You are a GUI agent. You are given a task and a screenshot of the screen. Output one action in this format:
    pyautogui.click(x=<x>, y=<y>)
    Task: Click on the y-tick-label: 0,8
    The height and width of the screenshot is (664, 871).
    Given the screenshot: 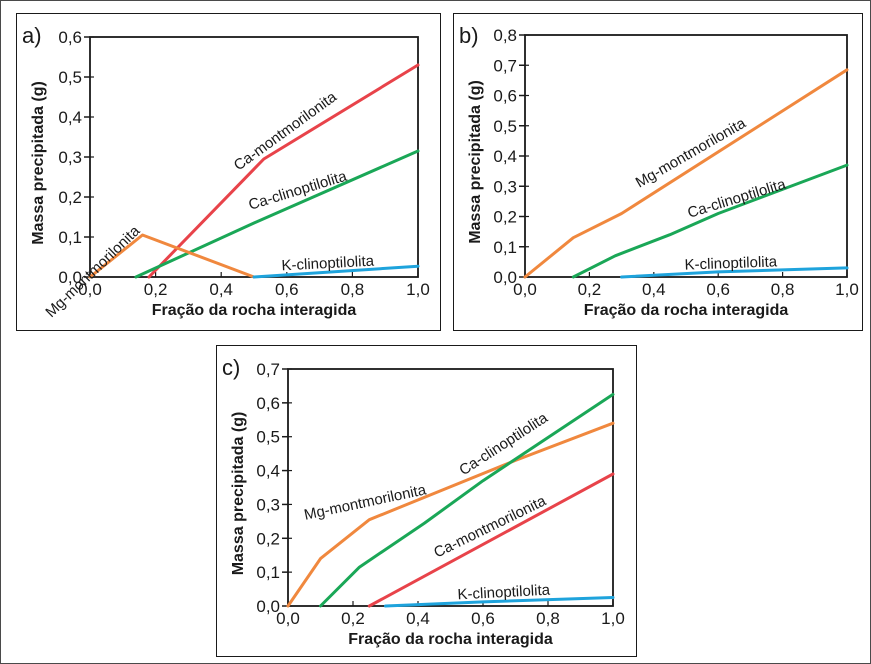 What is the action you would take?
    pyautogui.click(x=505, y=35)
    